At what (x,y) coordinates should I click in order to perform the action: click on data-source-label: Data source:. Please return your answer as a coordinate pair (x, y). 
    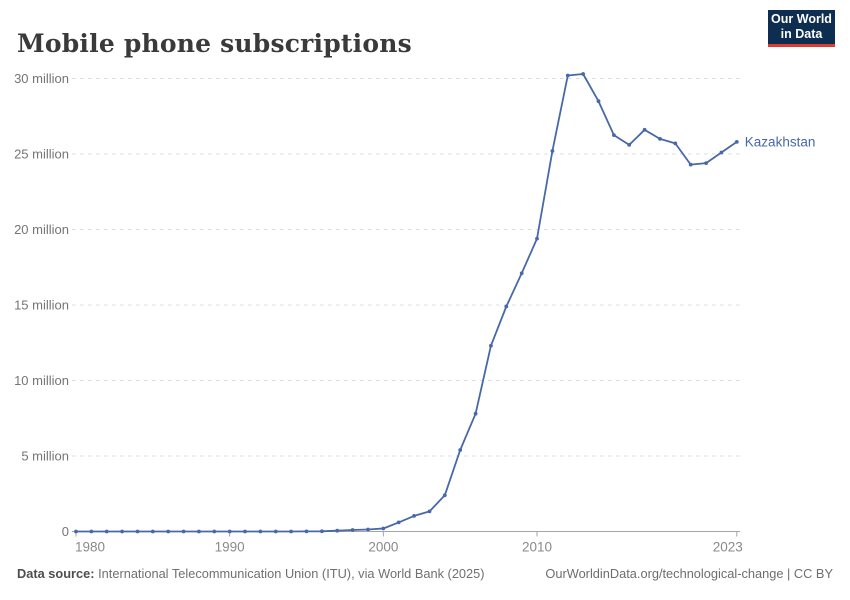
    Looking at the image, I should click on (56, 573).